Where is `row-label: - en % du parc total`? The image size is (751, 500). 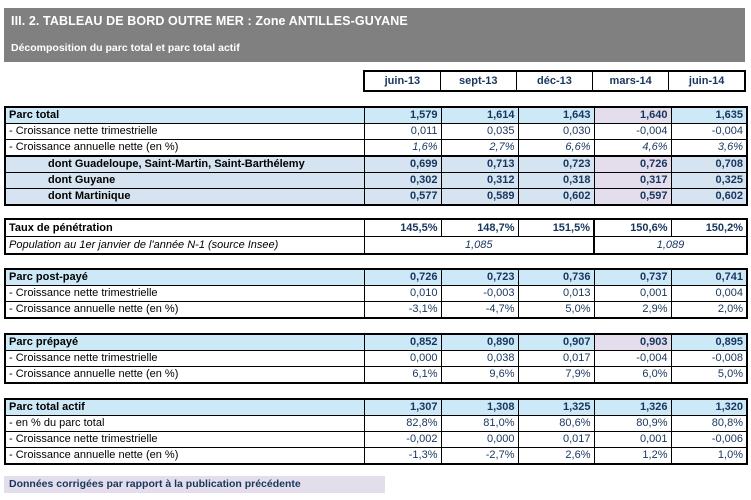 row-label: - en % du parc total is located at coordinates (184, 423).